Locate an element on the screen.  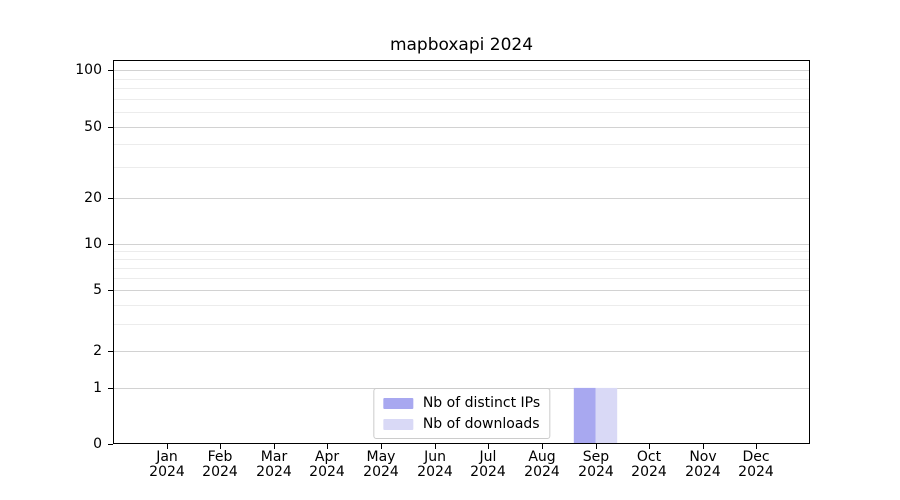
y-tick-label: 50 is located at coordinates (93, 127).